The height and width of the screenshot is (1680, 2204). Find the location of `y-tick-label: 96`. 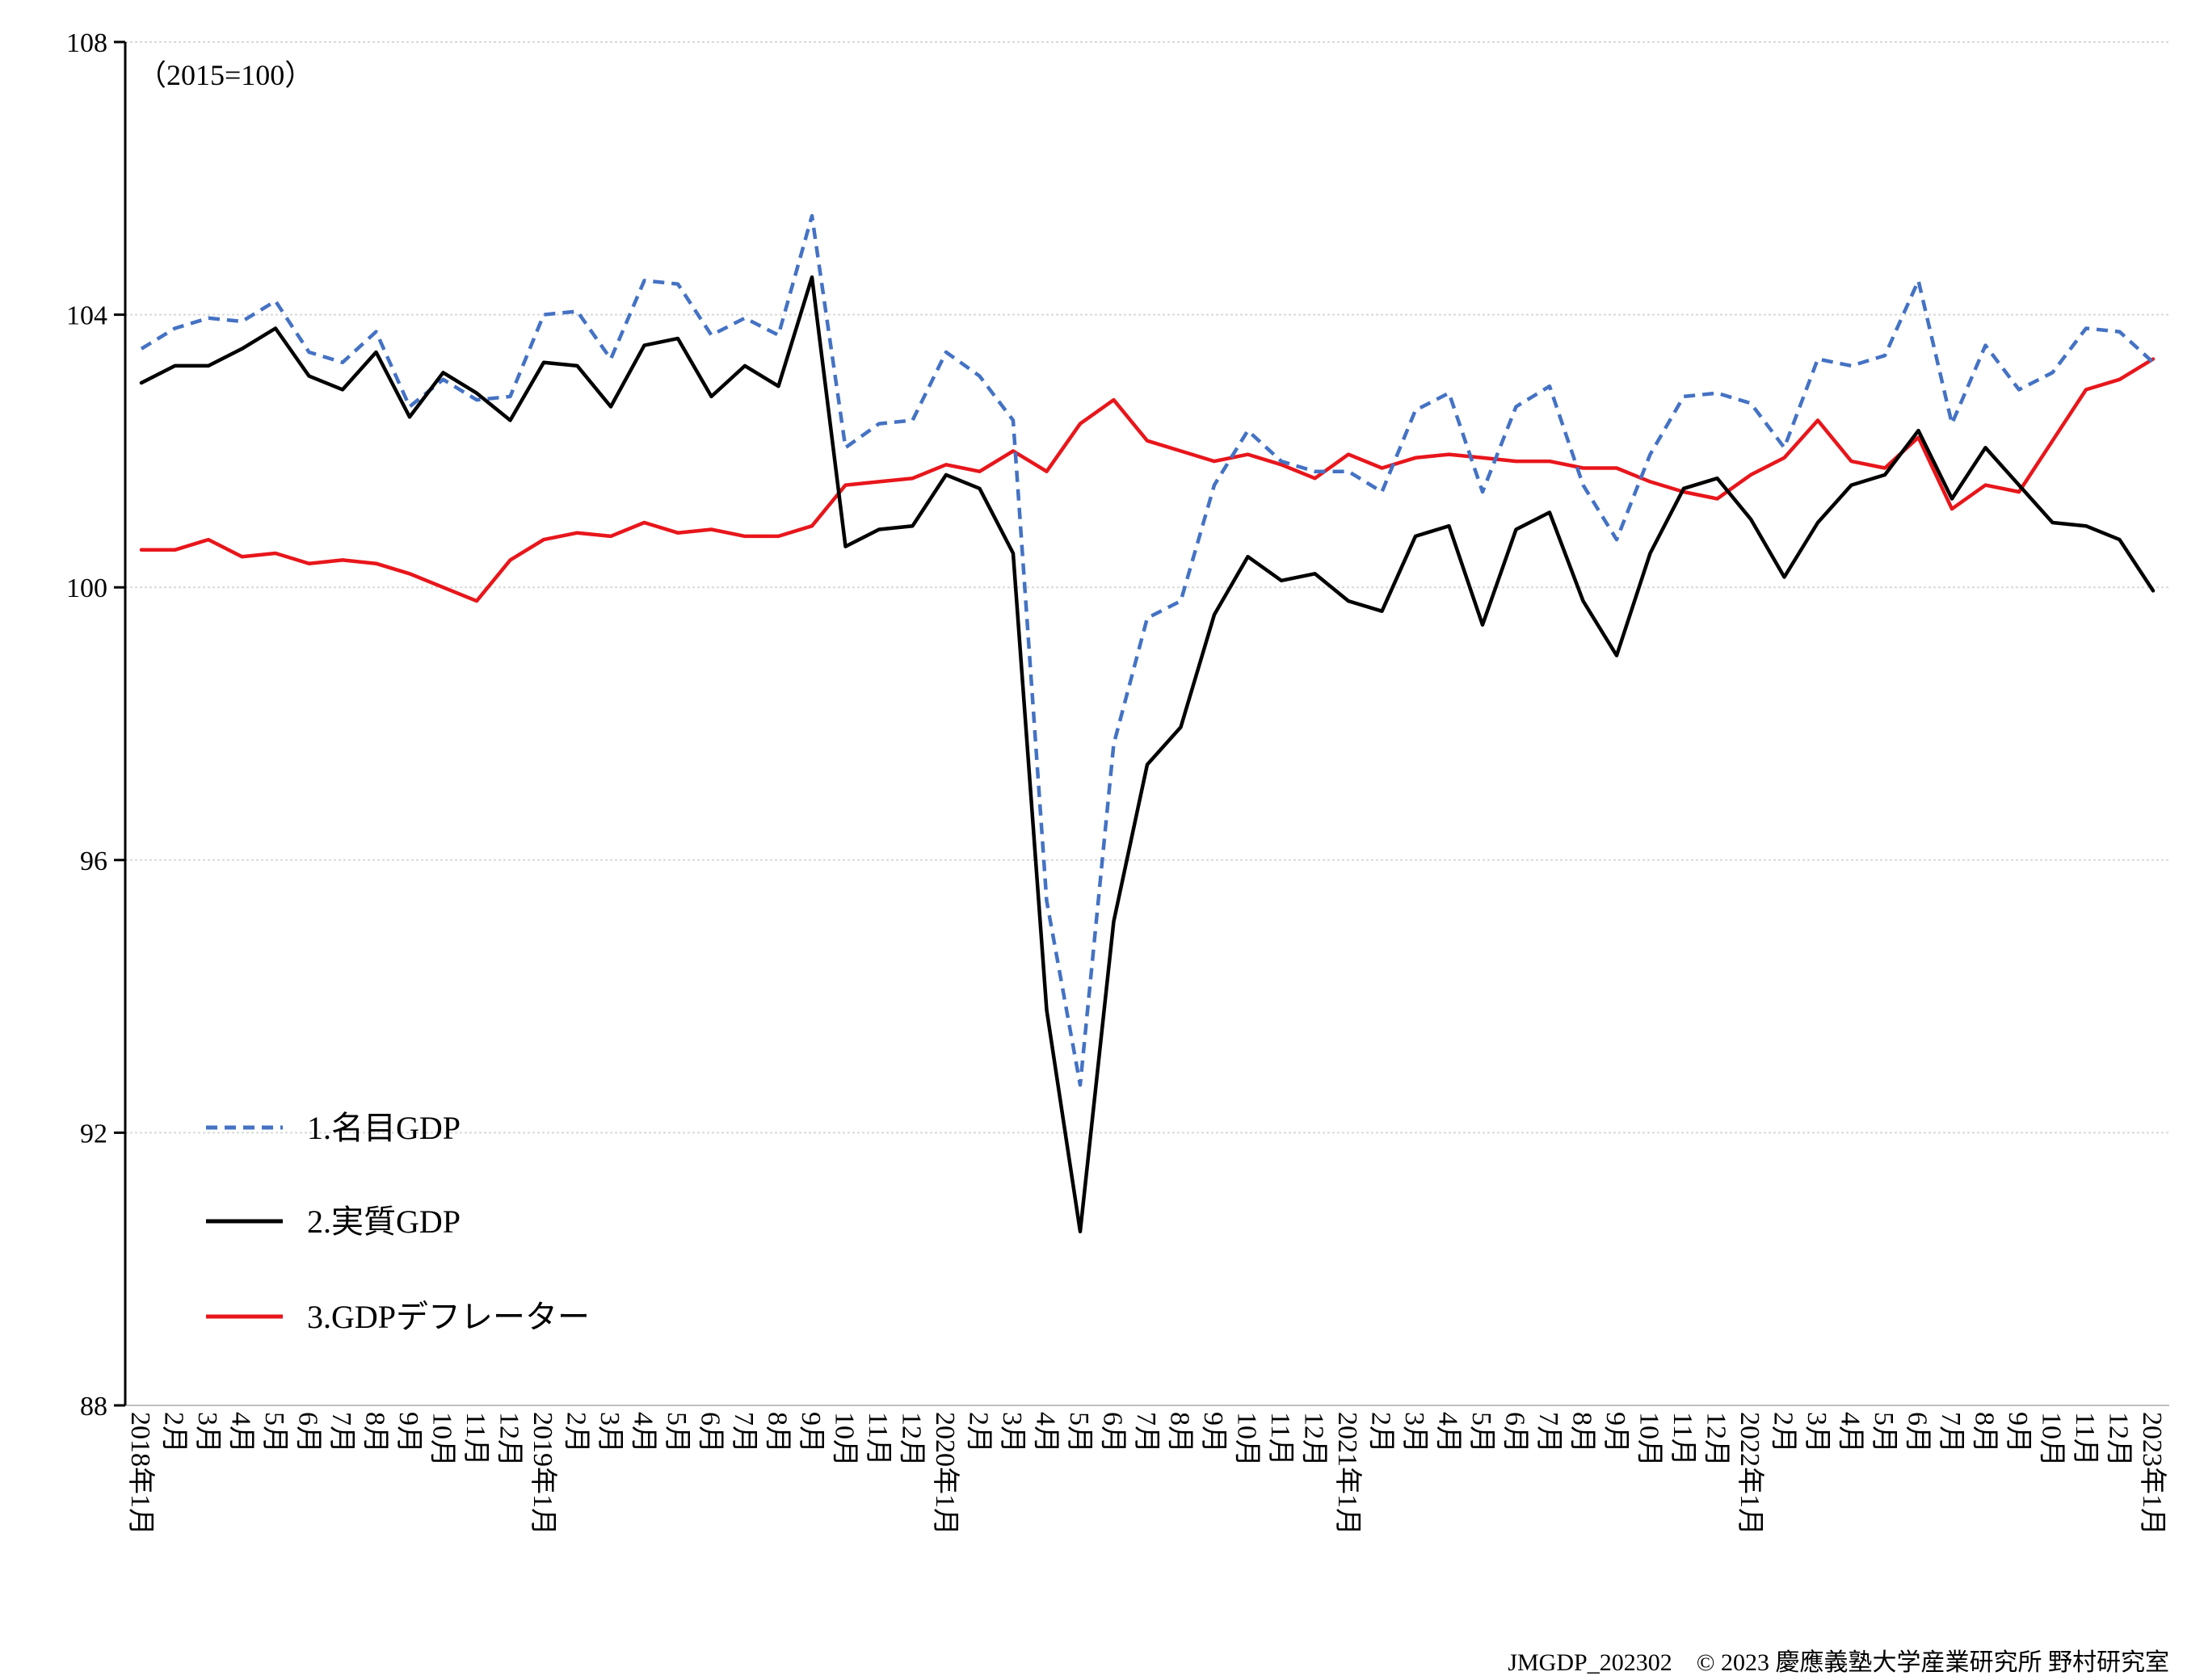

y-tick-label: 96 is located at coordinates (93, 861).